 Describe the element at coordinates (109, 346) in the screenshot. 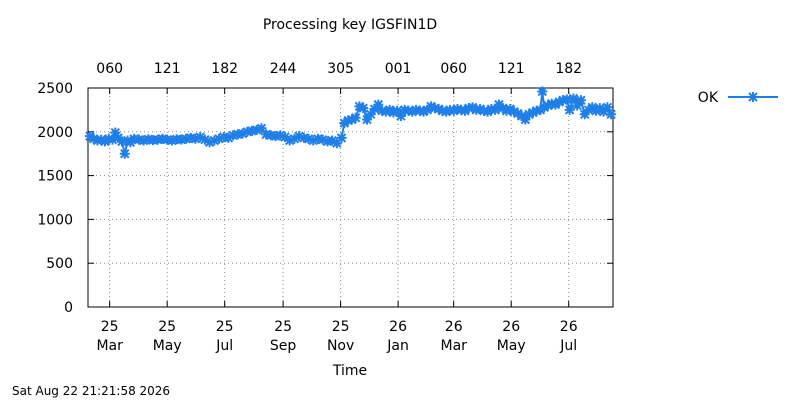

I see `x-tick-label-month: Mar` at that location.